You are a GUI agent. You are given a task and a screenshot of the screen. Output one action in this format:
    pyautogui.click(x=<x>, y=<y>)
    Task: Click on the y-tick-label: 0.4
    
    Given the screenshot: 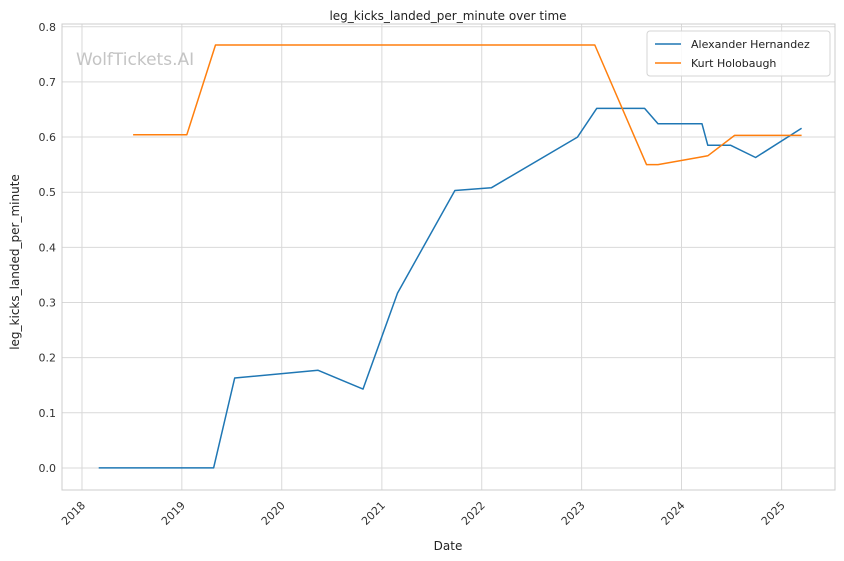 What is the action you would take?
    pyautogui.click(x=48, y=247)
    